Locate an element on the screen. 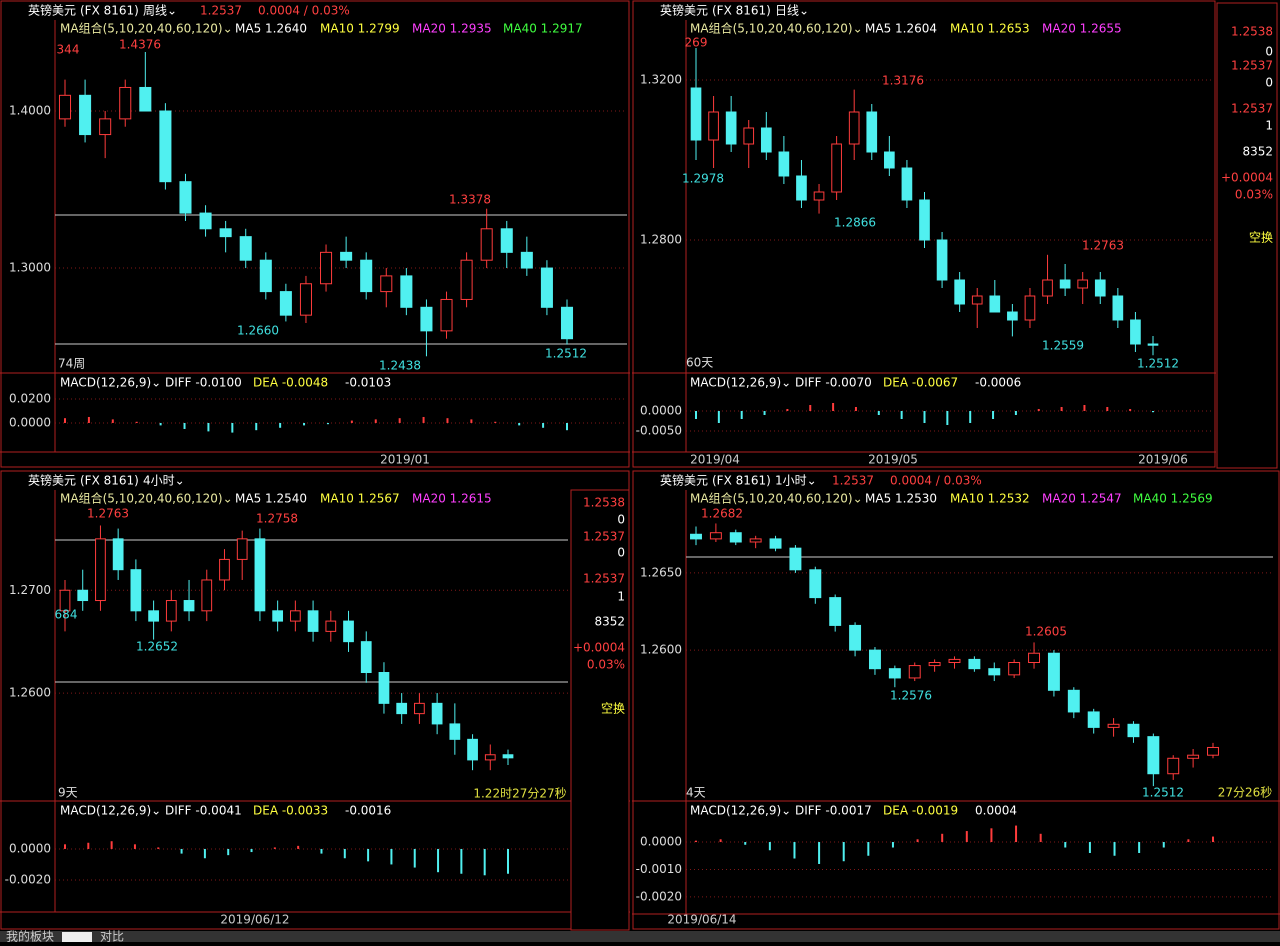  macd-legend: -0.0103 is located at coordinates (368, 383).